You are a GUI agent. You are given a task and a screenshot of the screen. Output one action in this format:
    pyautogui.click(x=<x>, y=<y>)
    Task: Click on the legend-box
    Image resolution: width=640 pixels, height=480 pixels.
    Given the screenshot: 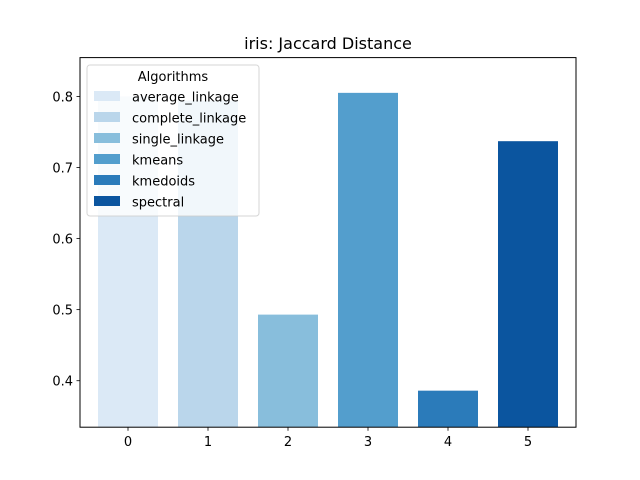 What is the action you would take?
    pyautogui.click(x=173, y=140)
    